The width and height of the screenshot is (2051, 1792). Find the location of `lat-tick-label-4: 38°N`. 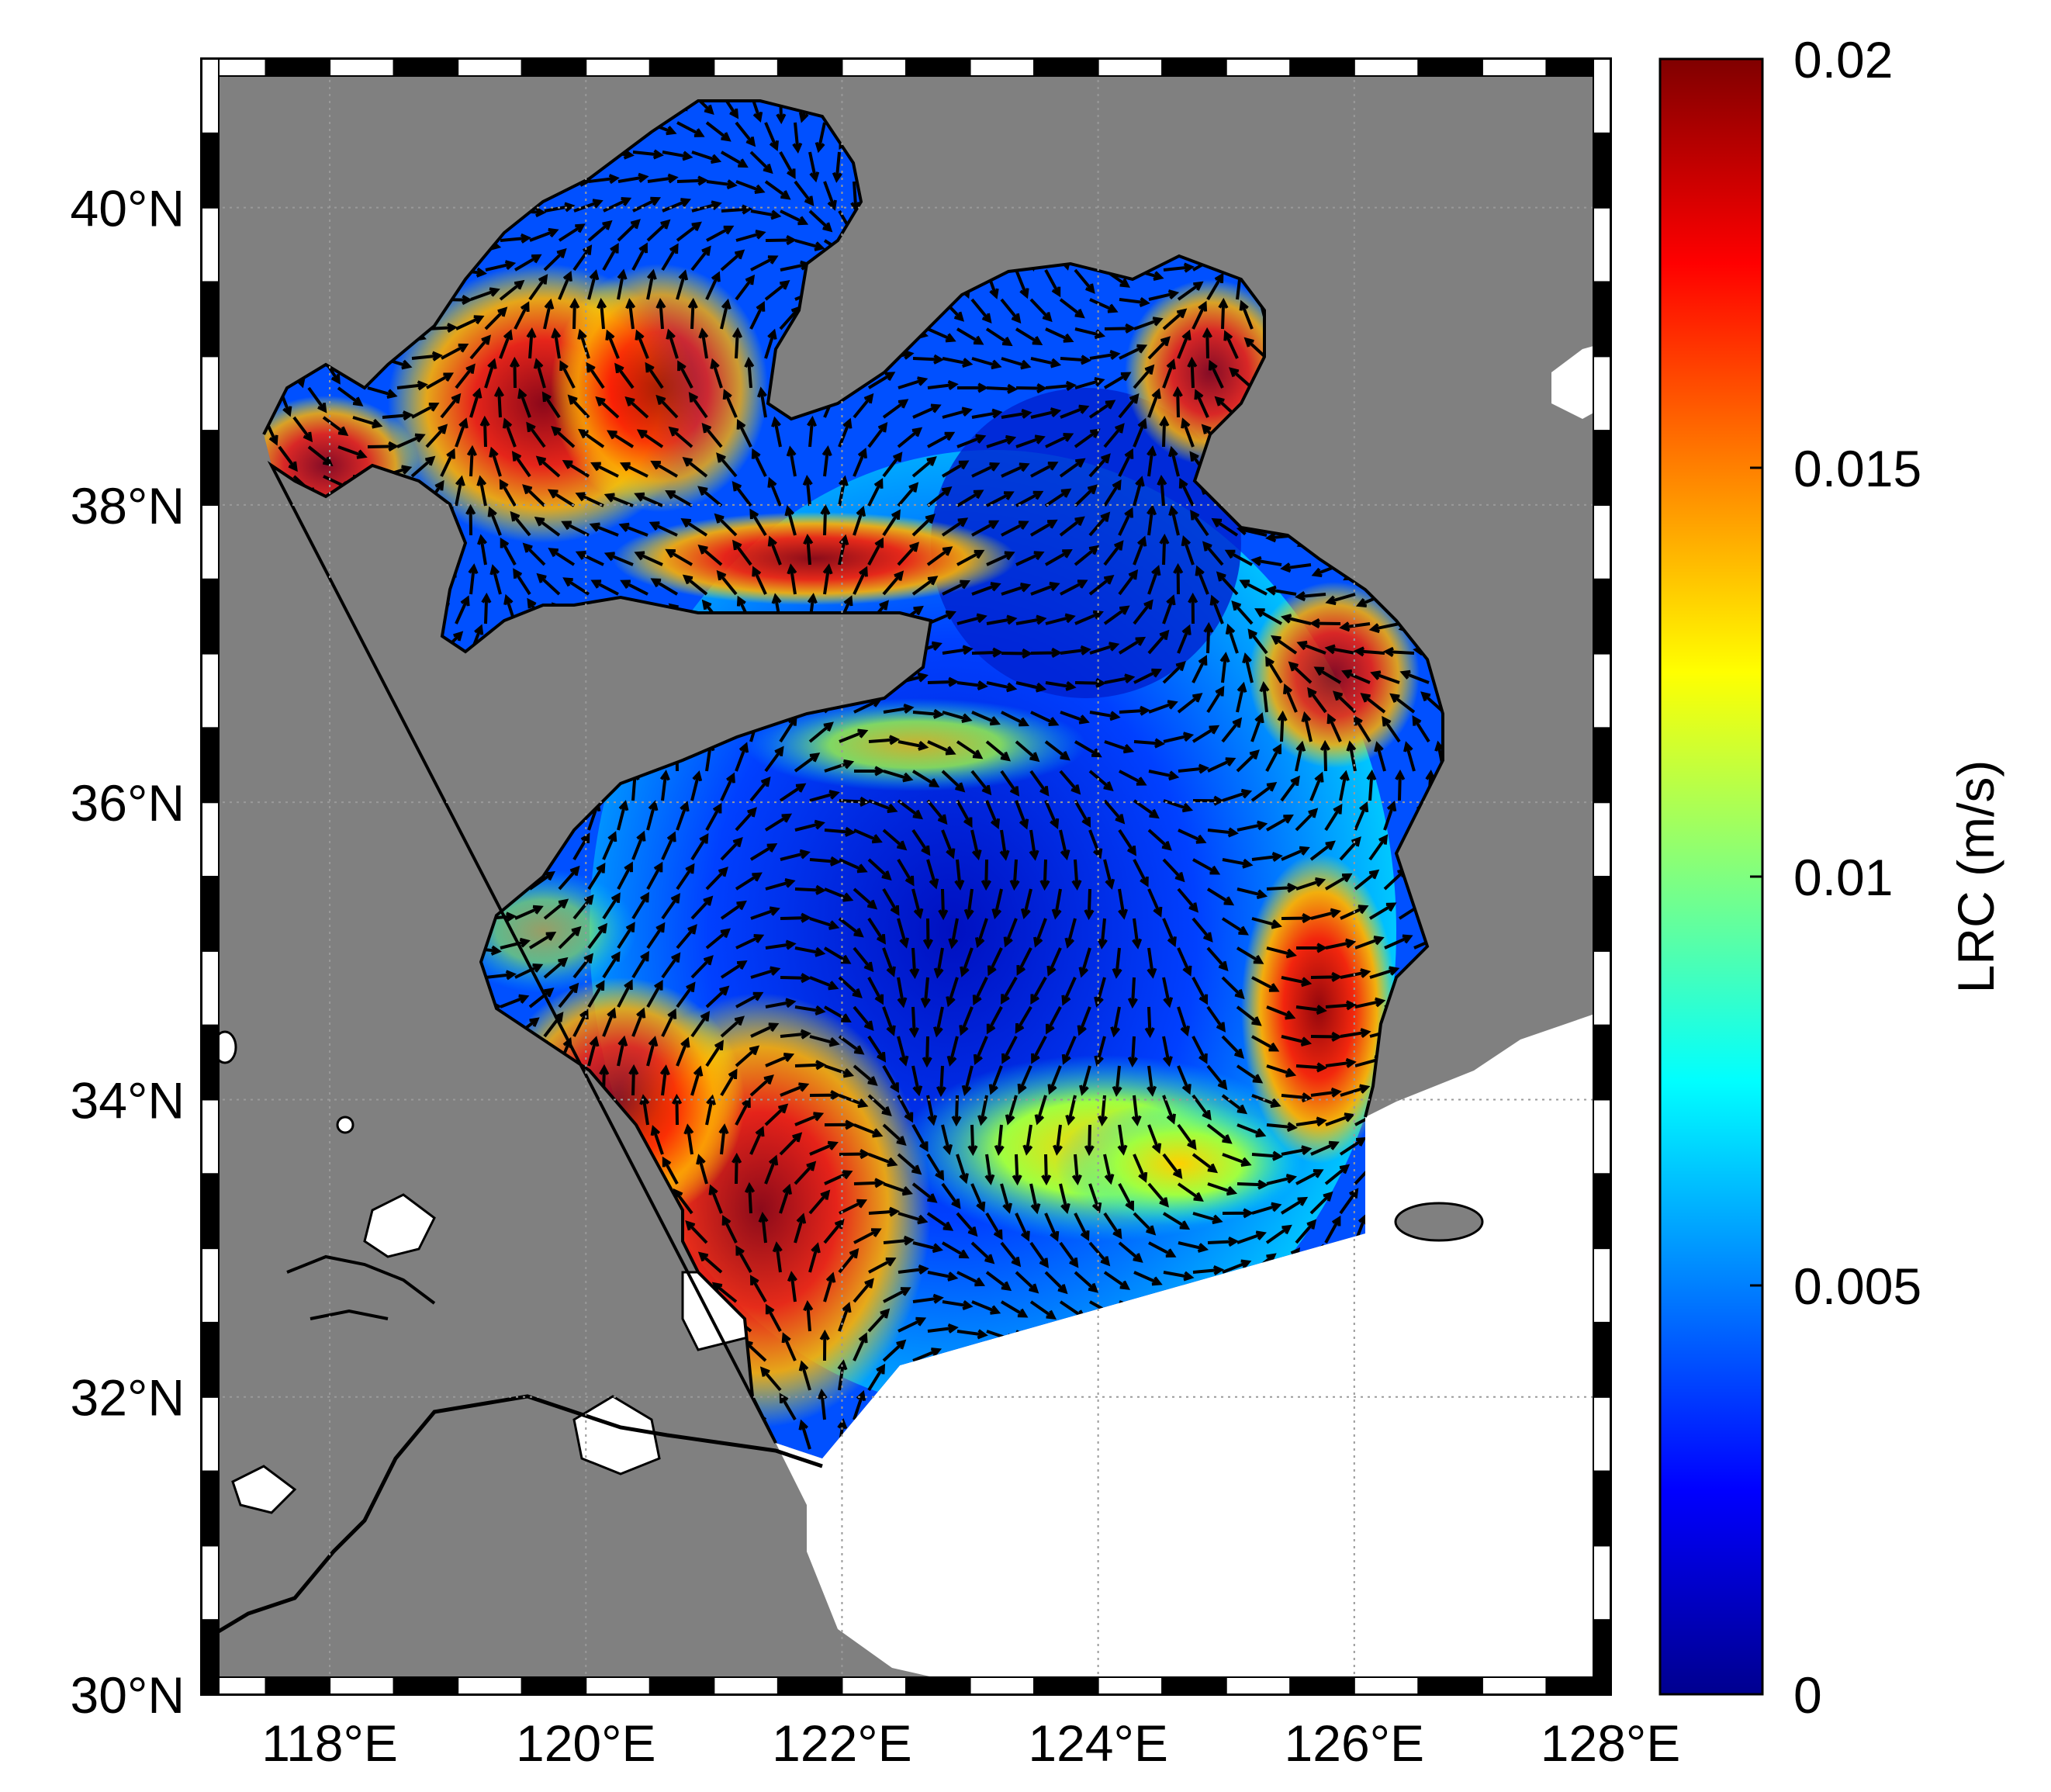

lat-tick-label-4: 38°N is located at coordinates (128, 505).